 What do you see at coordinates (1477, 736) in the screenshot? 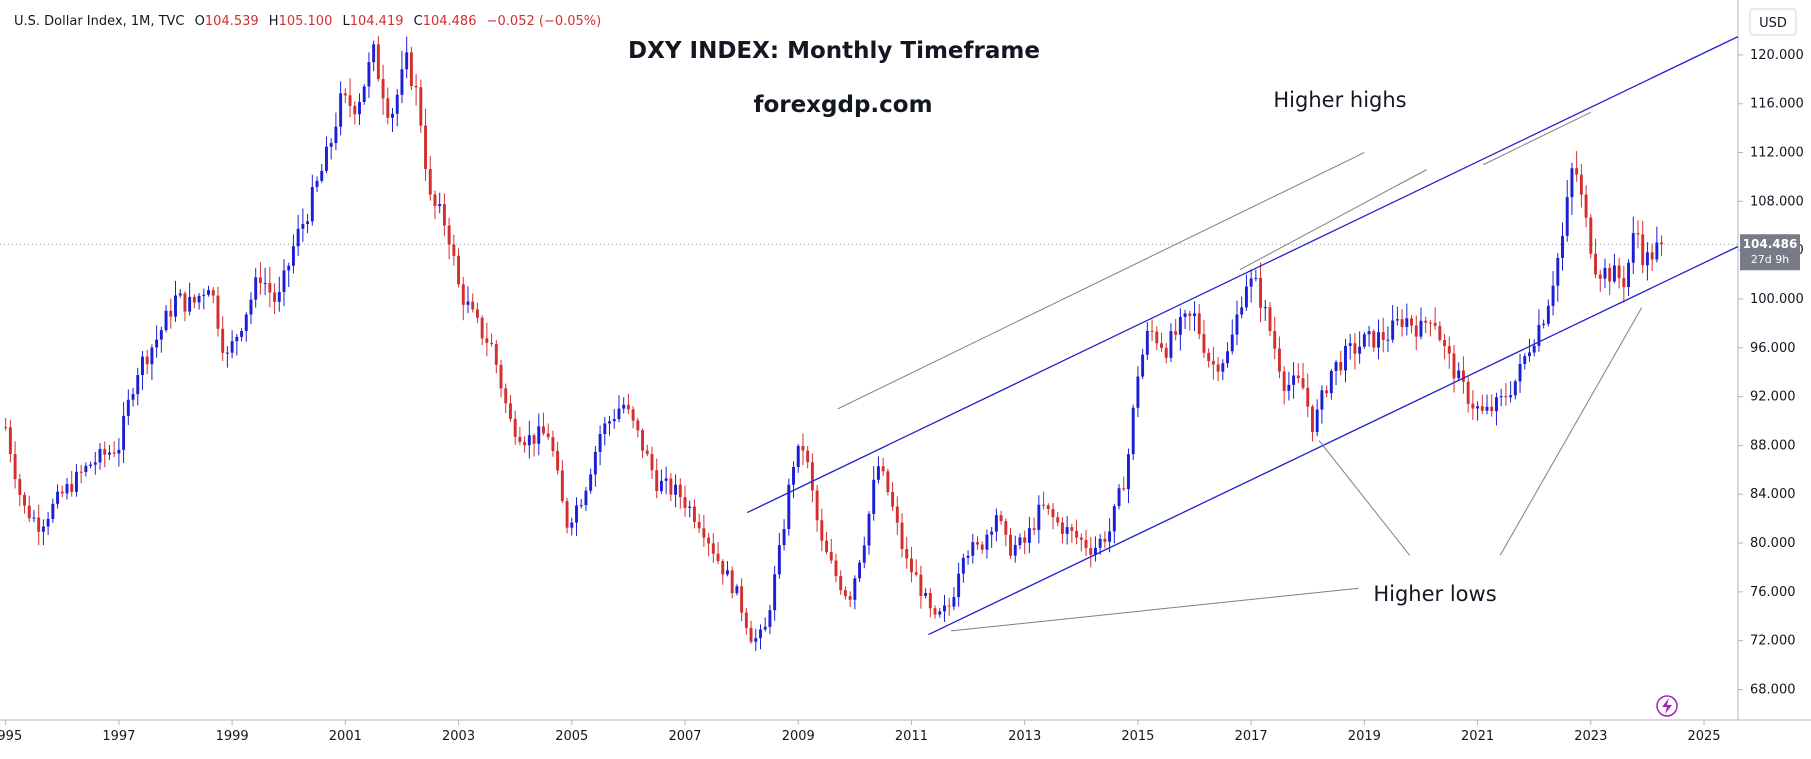
I see `x-tick-label: 2021` at bounding box center [1477, 736].